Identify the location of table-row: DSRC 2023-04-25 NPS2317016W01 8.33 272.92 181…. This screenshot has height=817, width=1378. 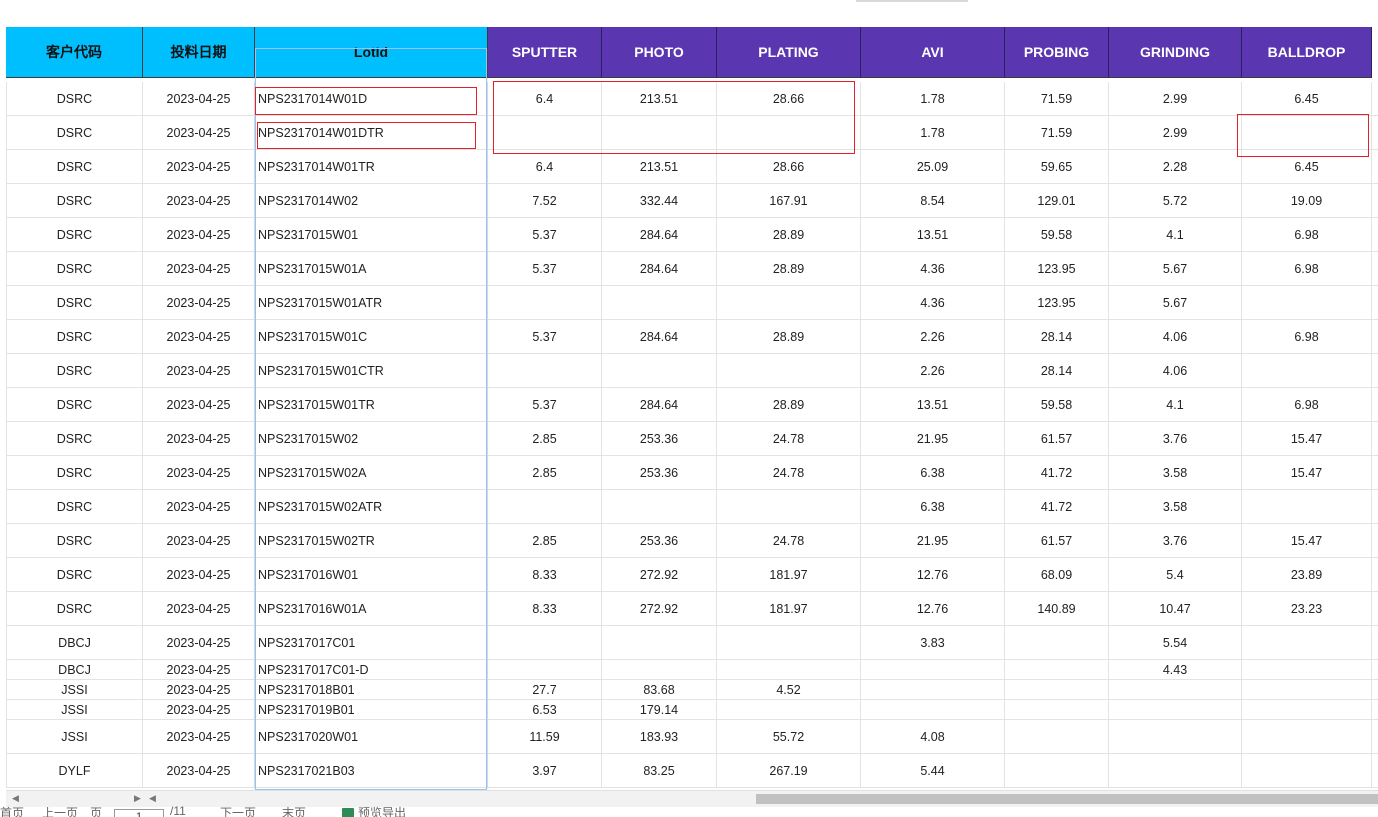
(692, 575).